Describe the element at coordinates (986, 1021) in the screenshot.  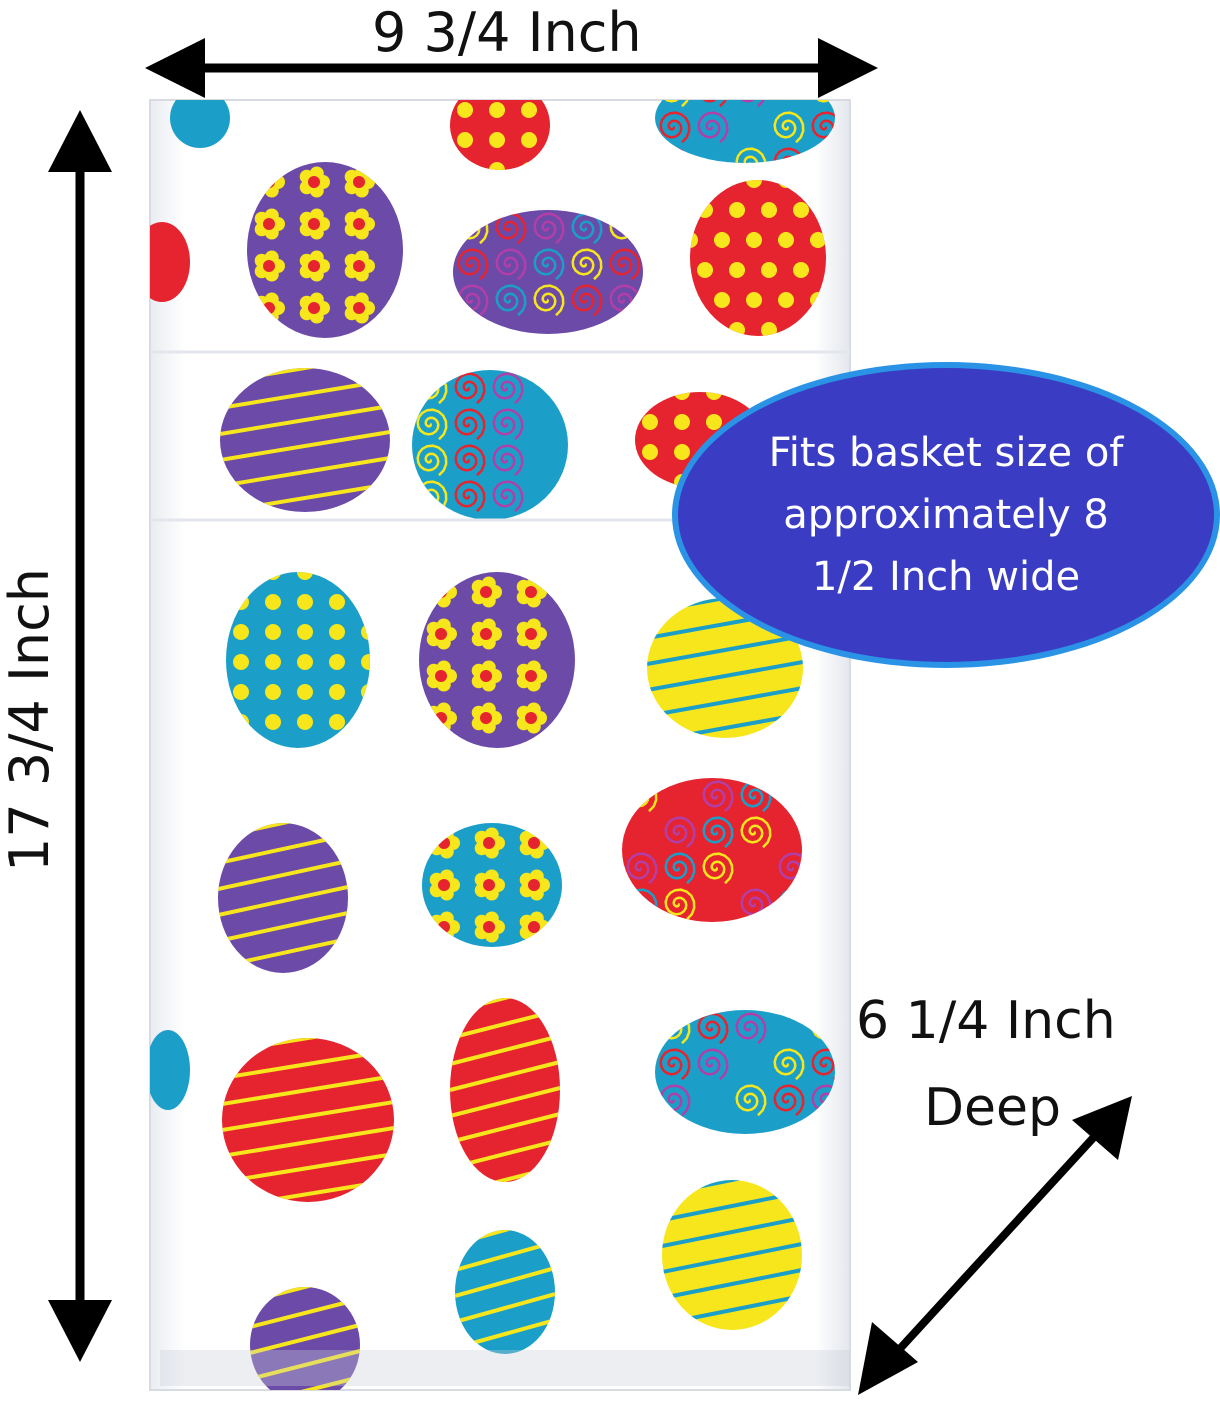
I see `depth-dimension-label: 6 1/4 Inch` at that location.